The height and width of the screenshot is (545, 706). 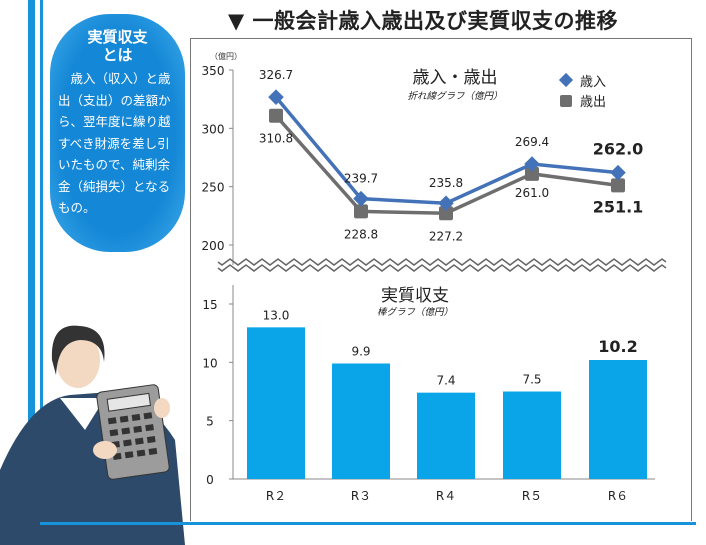 What do you see at coordinates (117, 37) in the screenshot?
I see `bubble-heading-line1: 実質収支` at bounding box center [117, 37].